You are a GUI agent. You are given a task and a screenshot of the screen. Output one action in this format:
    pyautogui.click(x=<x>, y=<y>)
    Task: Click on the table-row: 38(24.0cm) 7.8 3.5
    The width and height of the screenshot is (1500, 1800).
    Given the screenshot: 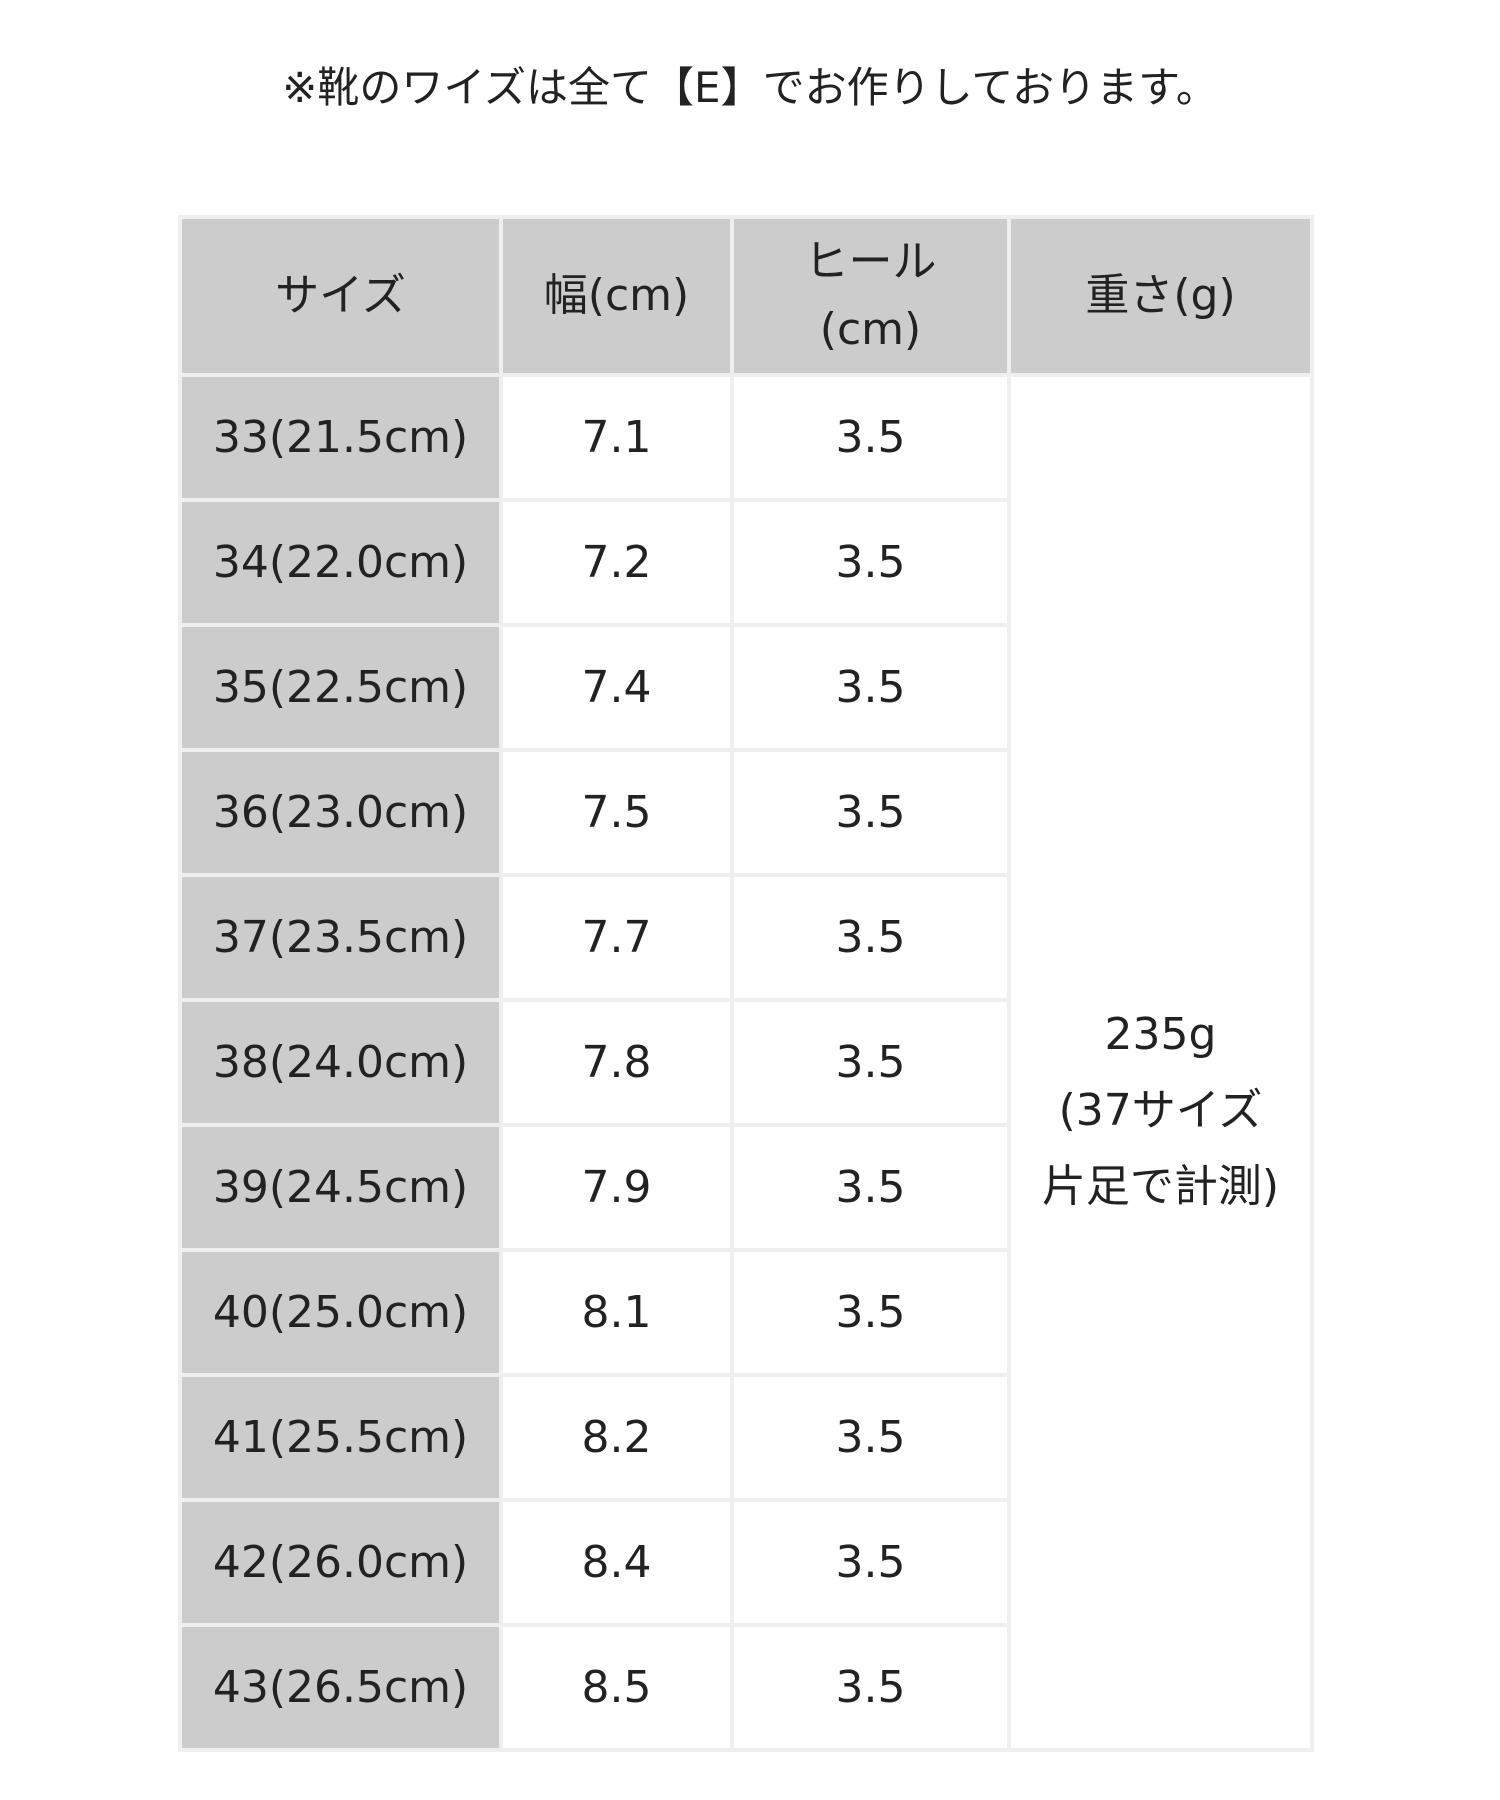 What is the action you would take?
    pyautogui.click(x=746, y=1062)
    